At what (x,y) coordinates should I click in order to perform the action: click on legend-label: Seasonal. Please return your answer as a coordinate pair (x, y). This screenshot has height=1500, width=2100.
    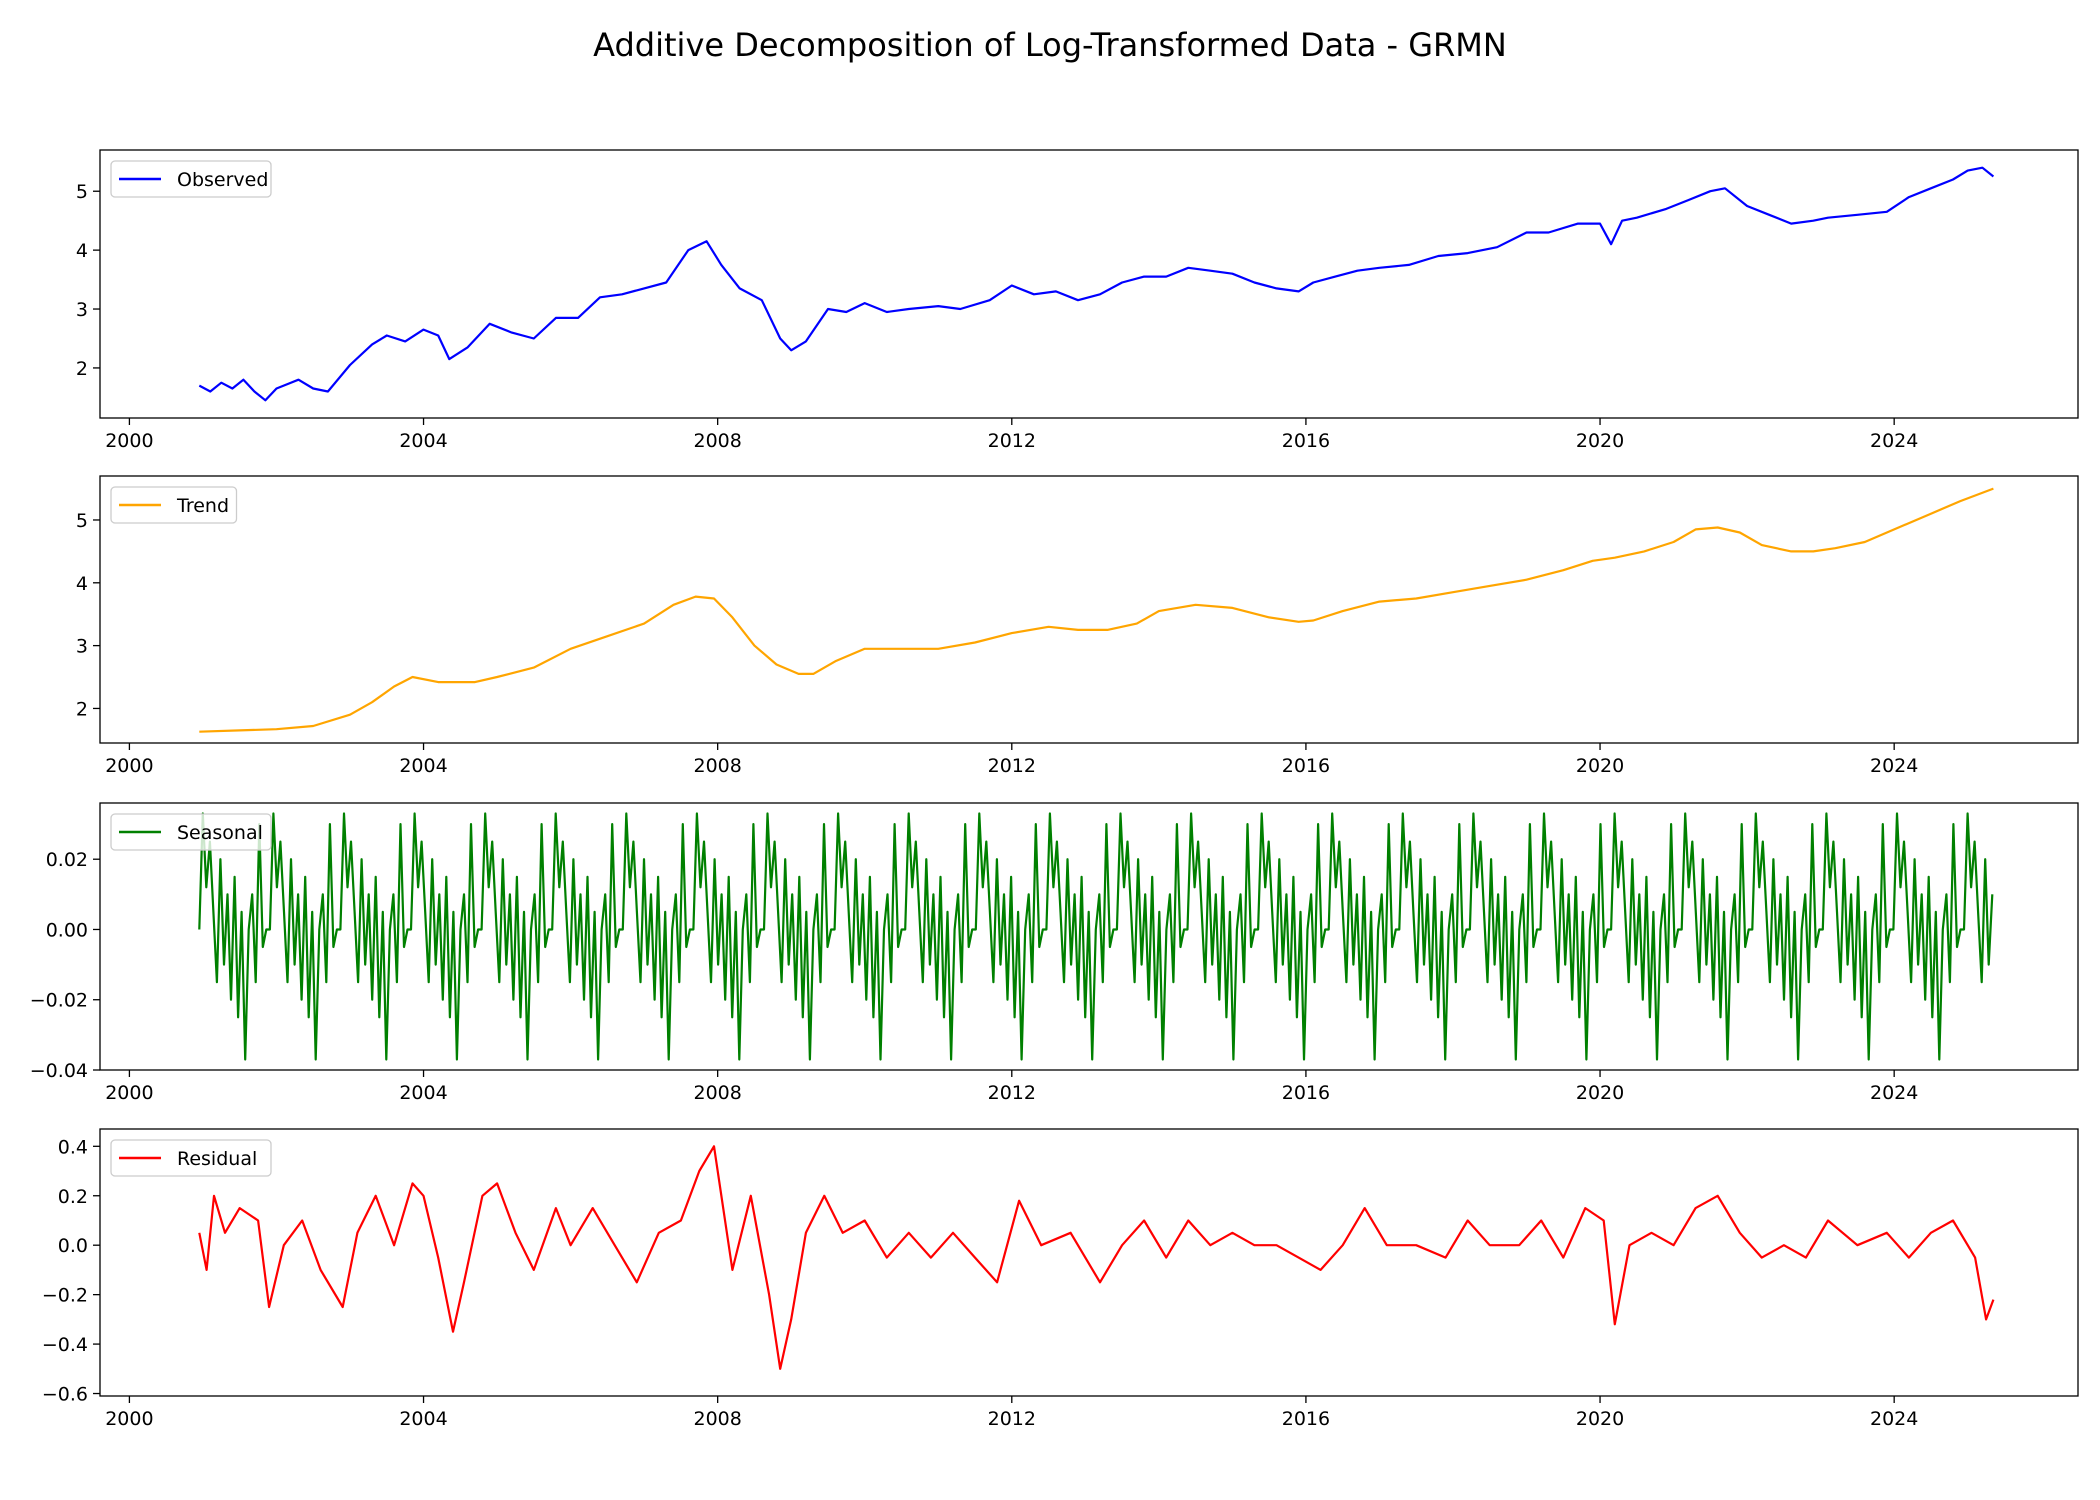
    Looking at the image, I should click on (220, 833).